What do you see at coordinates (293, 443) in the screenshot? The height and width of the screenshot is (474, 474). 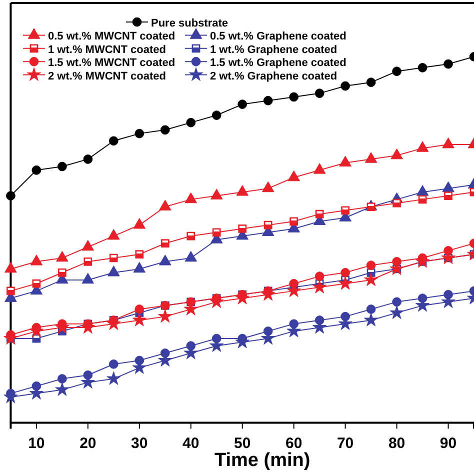 I see `x-tick-label: 60` at bounding box center [293, 443].